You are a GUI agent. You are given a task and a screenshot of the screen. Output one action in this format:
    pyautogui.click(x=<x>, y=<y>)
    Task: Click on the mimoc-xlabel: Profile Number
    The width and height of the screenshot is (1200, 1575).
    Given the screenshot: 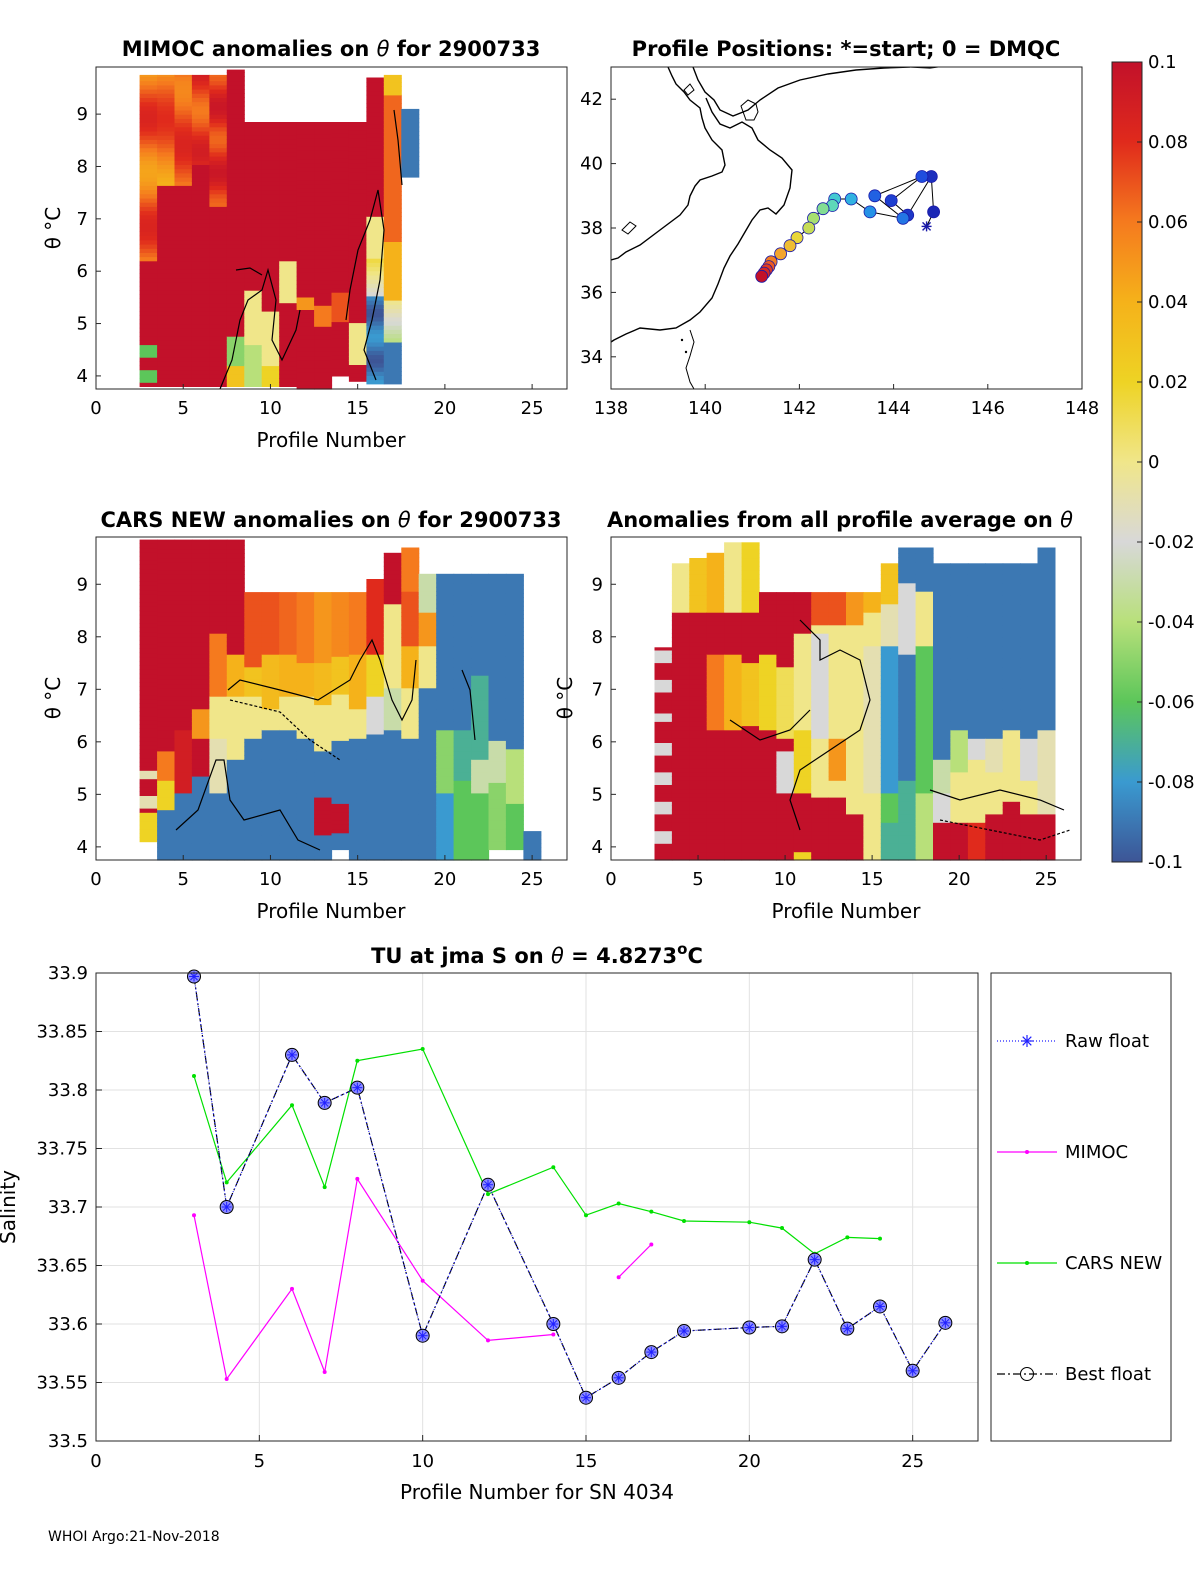 What is the action you would take?
    pyautogui.click(x=332, y=440)
    